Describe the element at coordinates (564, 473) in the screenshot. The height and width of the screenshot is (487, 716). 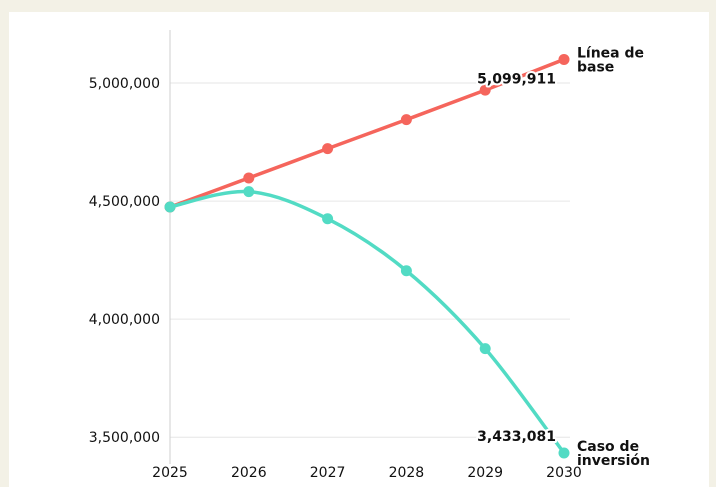
I see `x-tick-label: 2030` at that location.